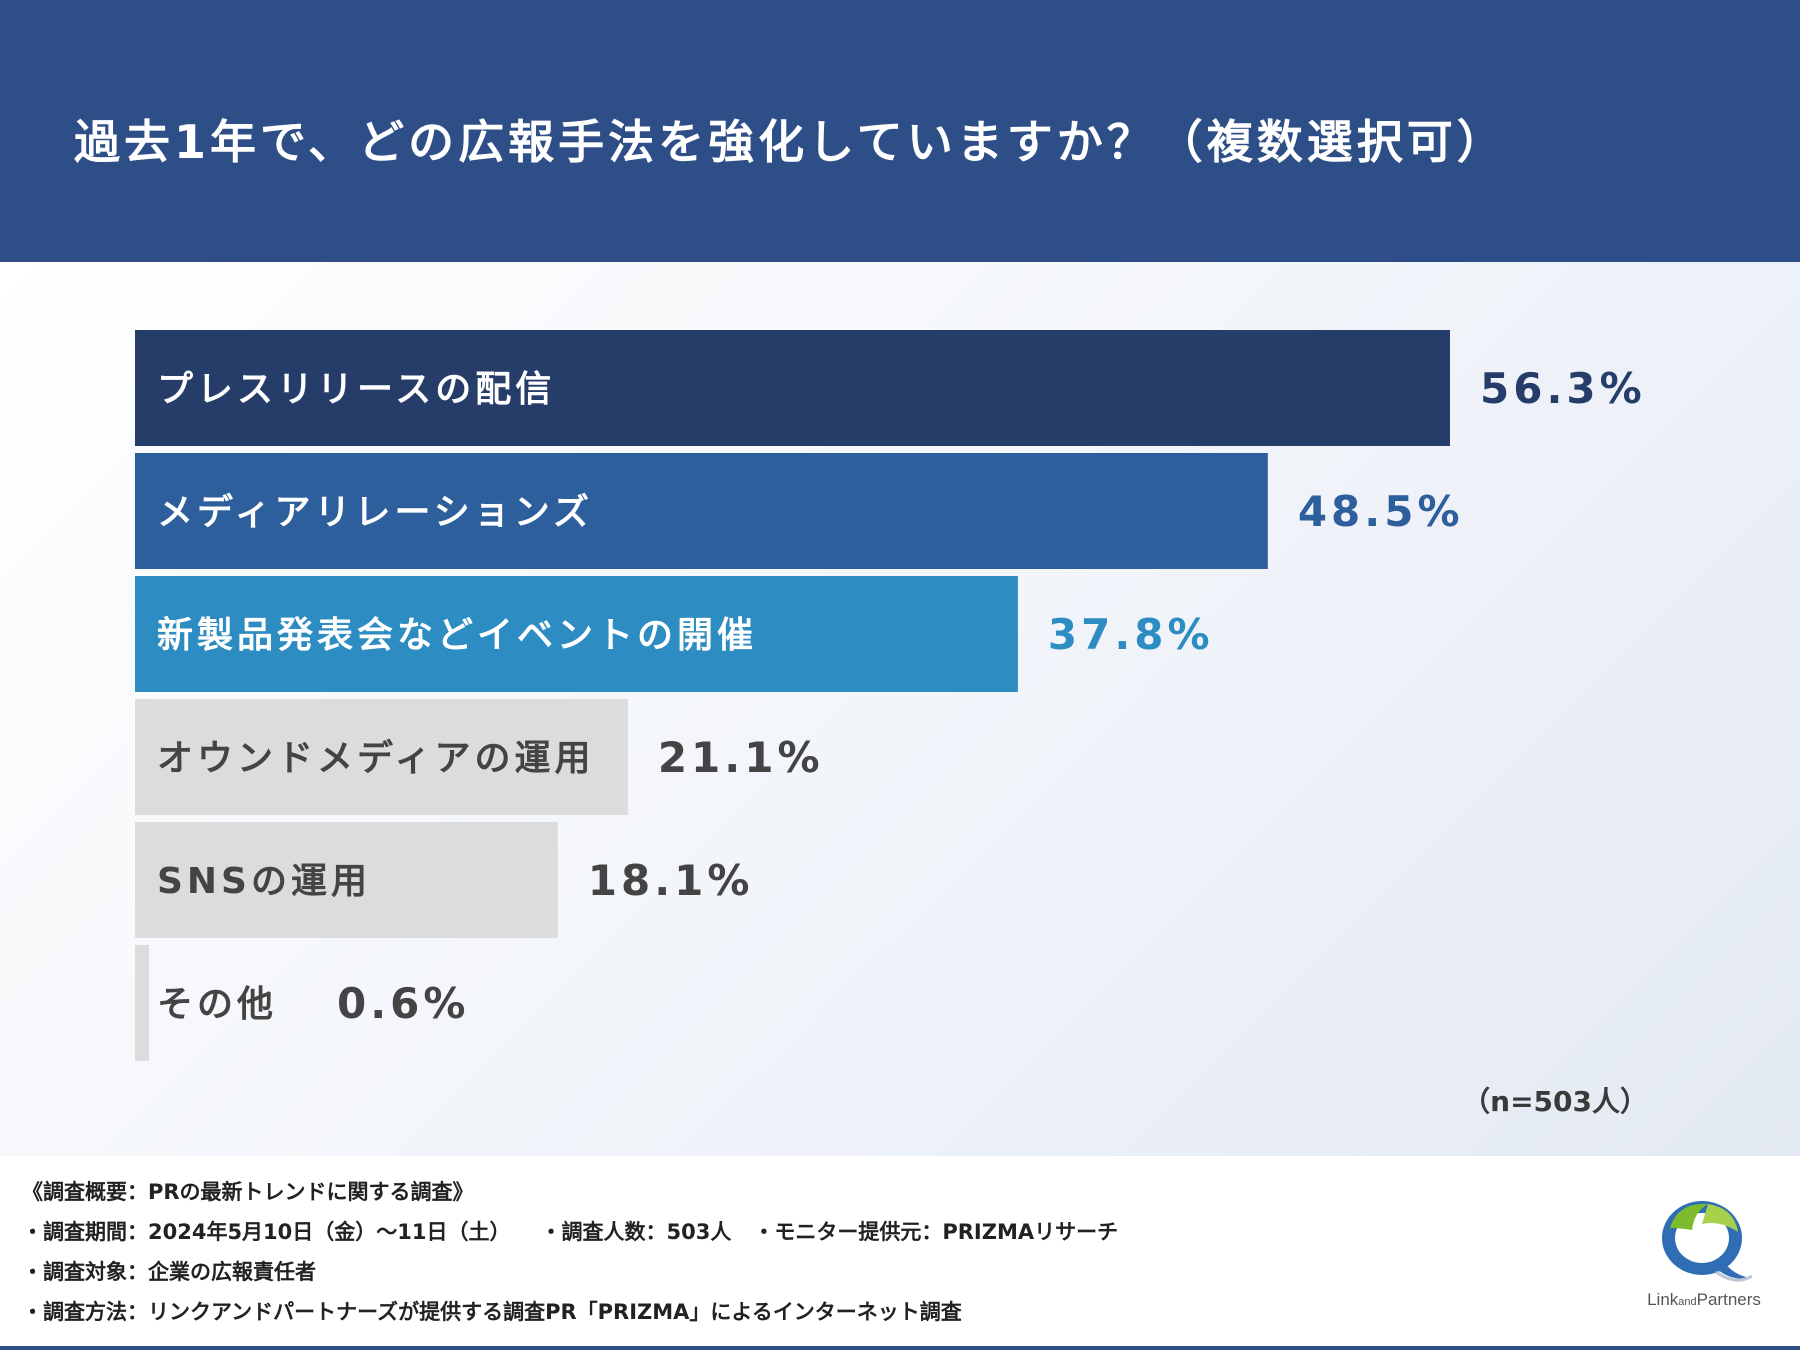  I want to click on survey-overview: 《調査概要：PRの最新トレンドに関する調査》, so click(248, 1192).